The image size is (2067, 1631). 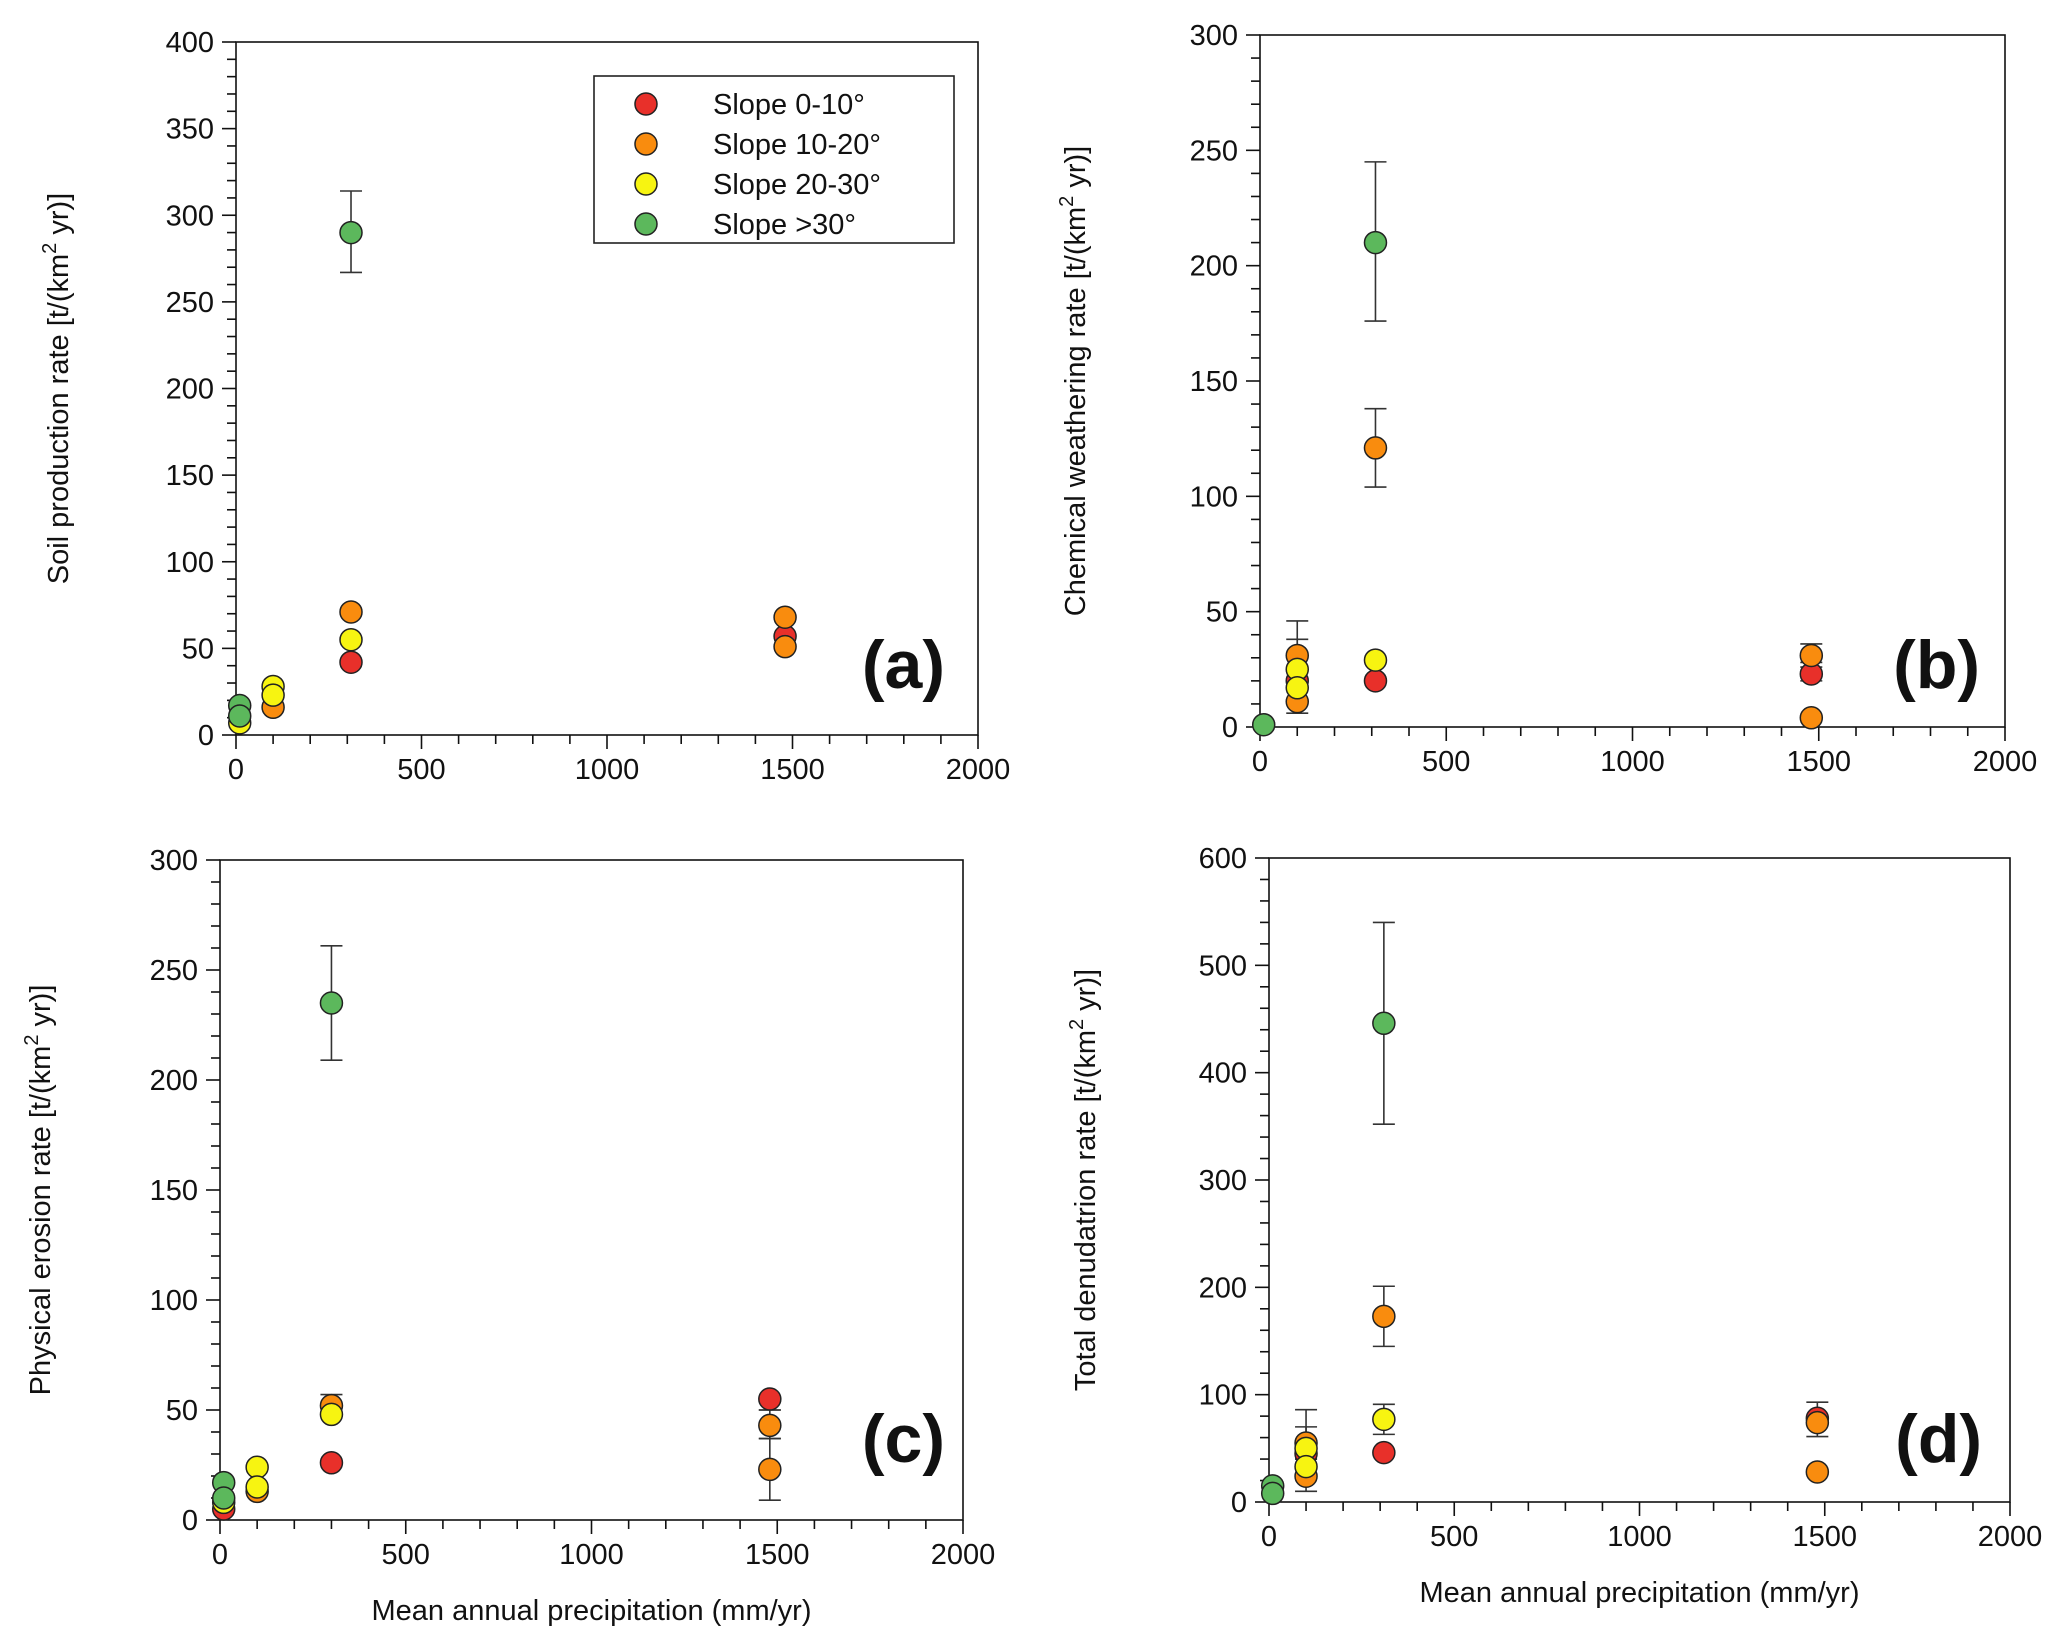 I want to click on legend-marker-s0, so click(x=646, y=104).